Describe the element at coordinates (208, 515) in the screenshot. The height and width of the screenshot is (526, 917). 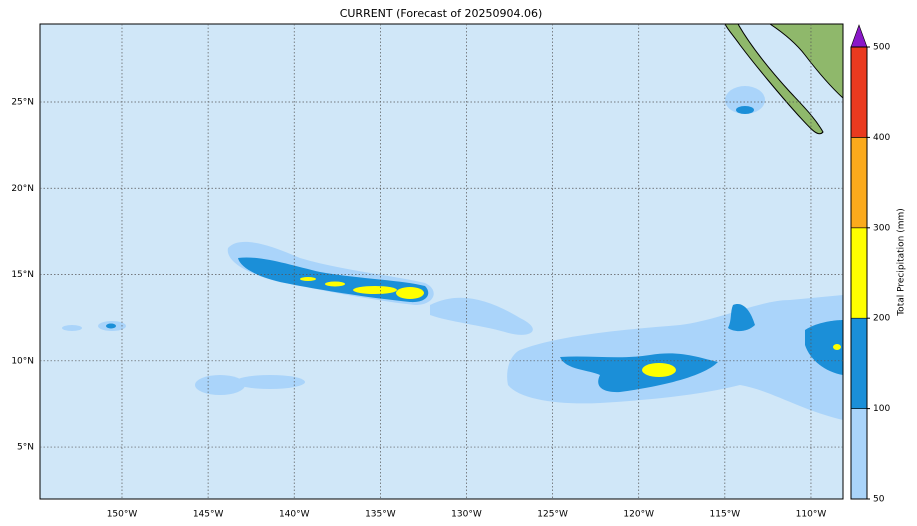
I see `x-tick-label: 145°W` at that location.